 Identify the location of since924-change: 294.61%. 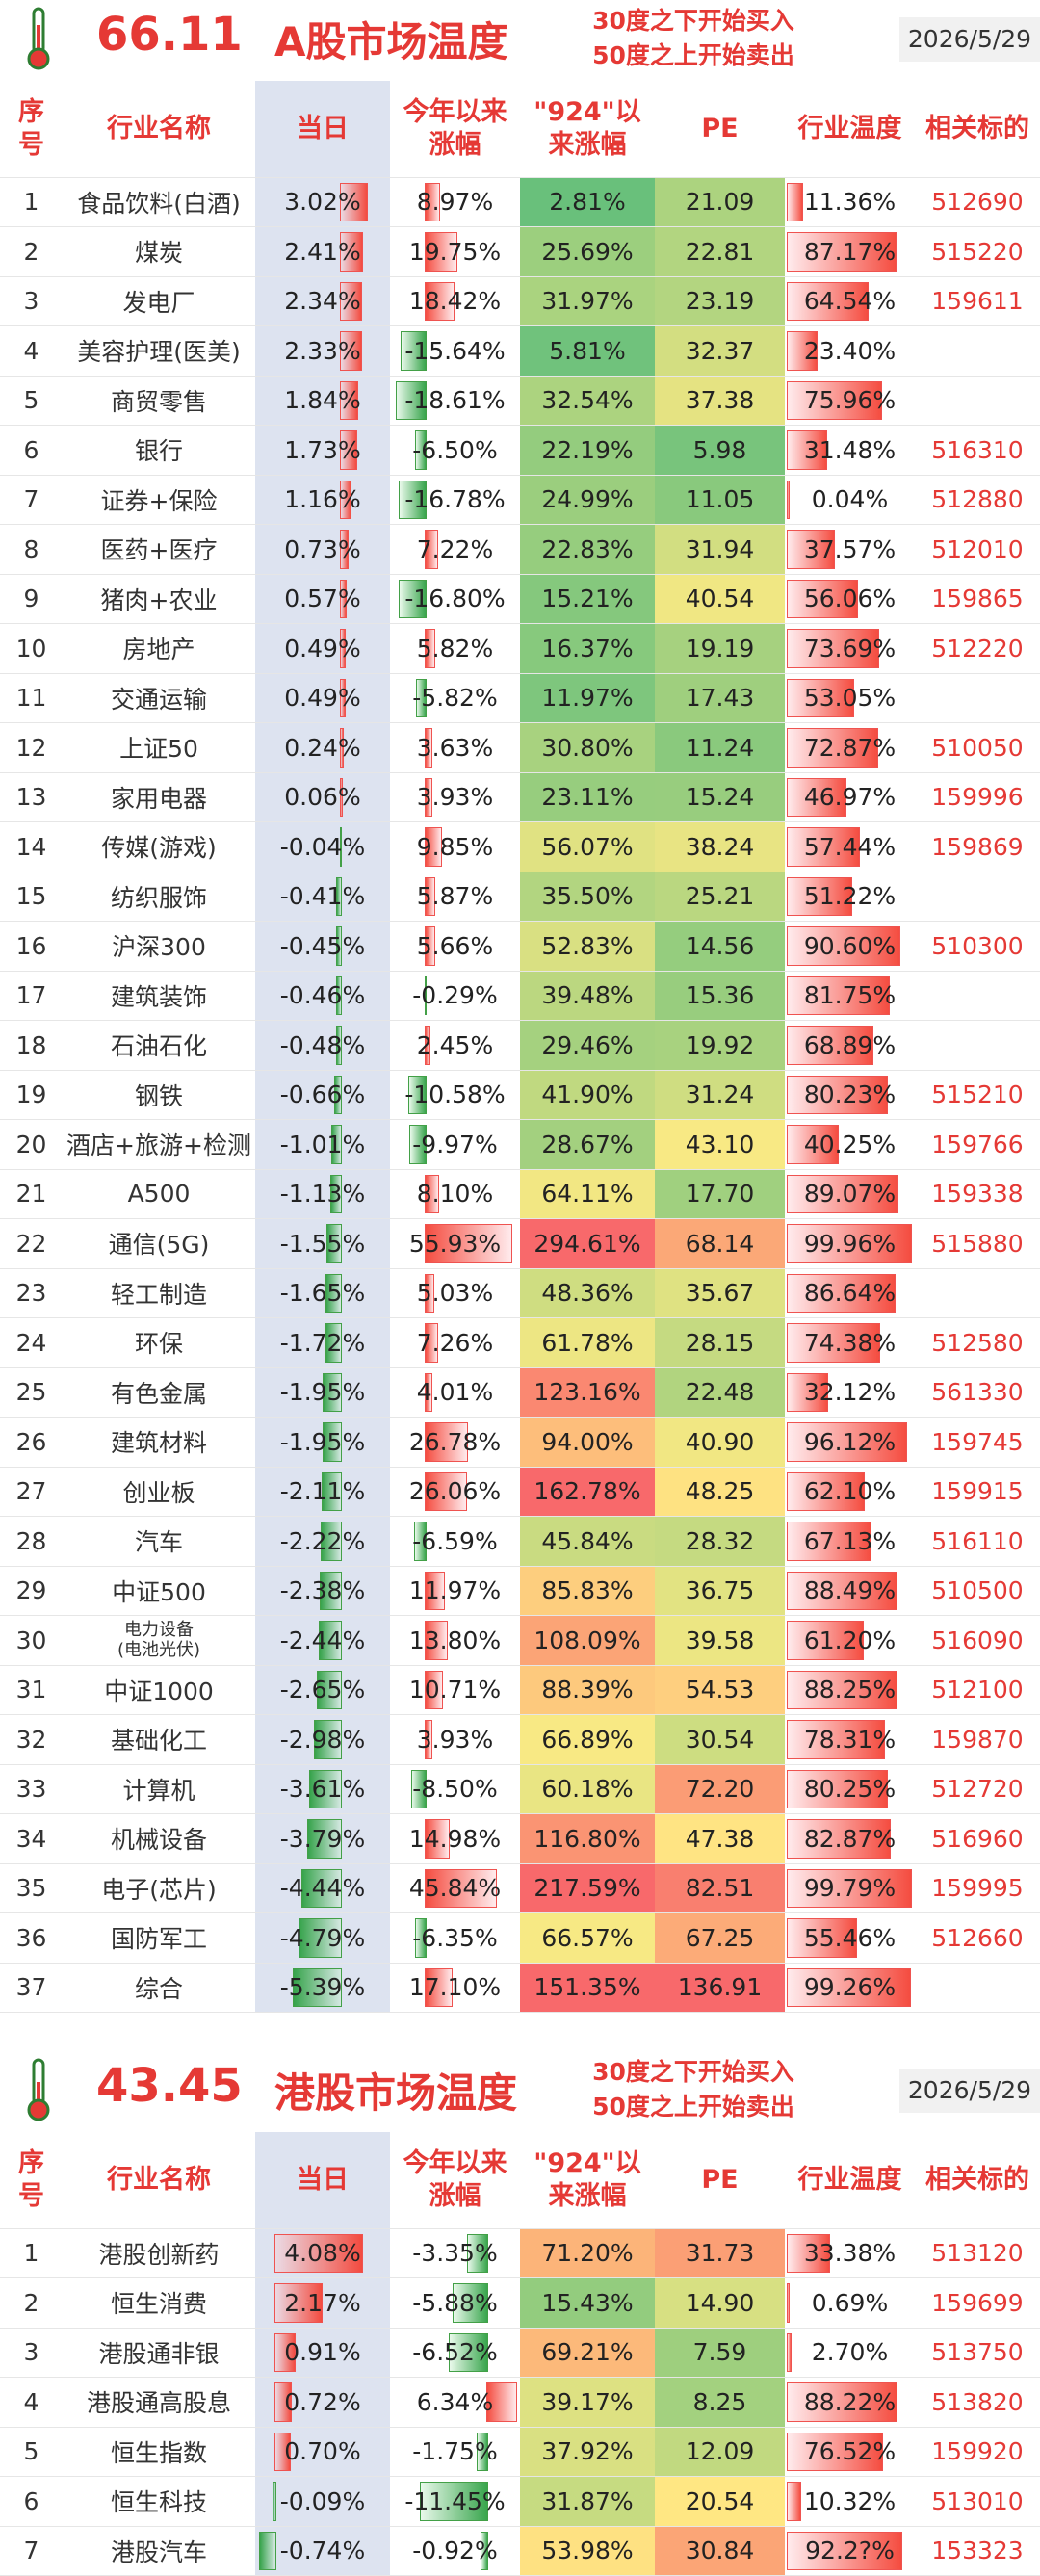
(587, 1243).